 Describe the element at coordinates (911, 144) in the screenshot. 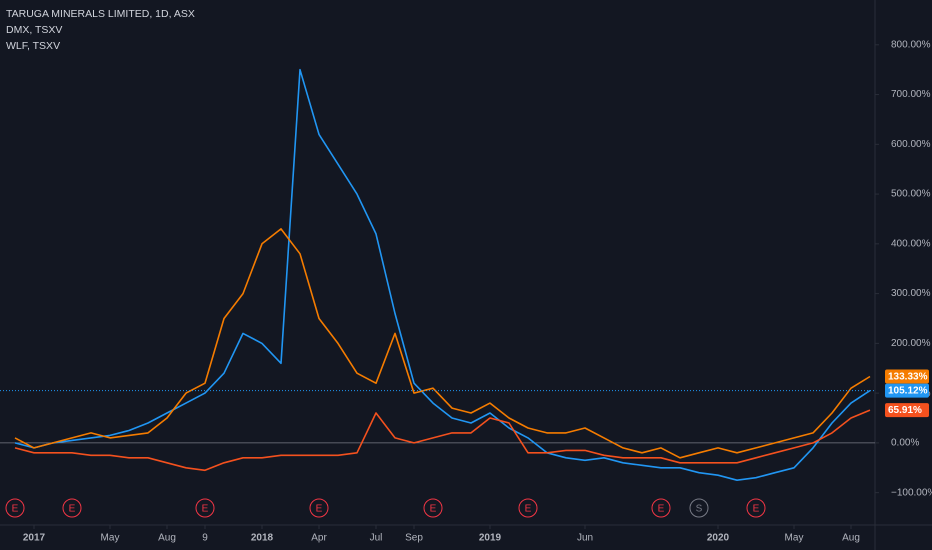

I see `y-tick-label: 600.00%` at that location.